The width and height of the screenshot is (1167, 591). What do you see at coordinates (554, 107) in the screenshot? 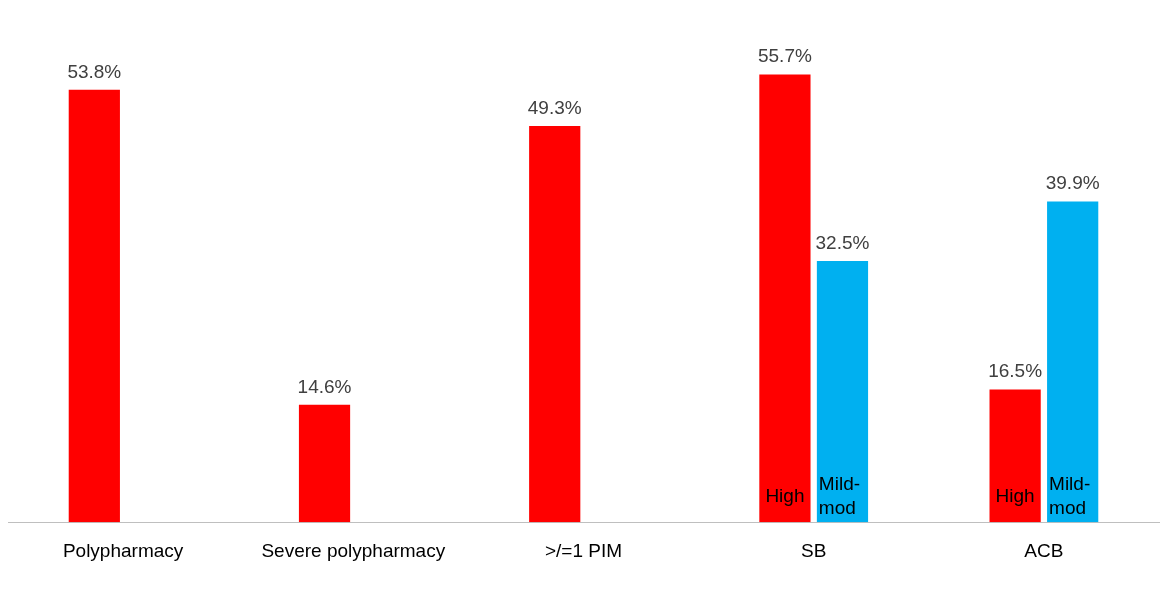
I see `data-label: 49.3%` at bounding box center [554, 107].